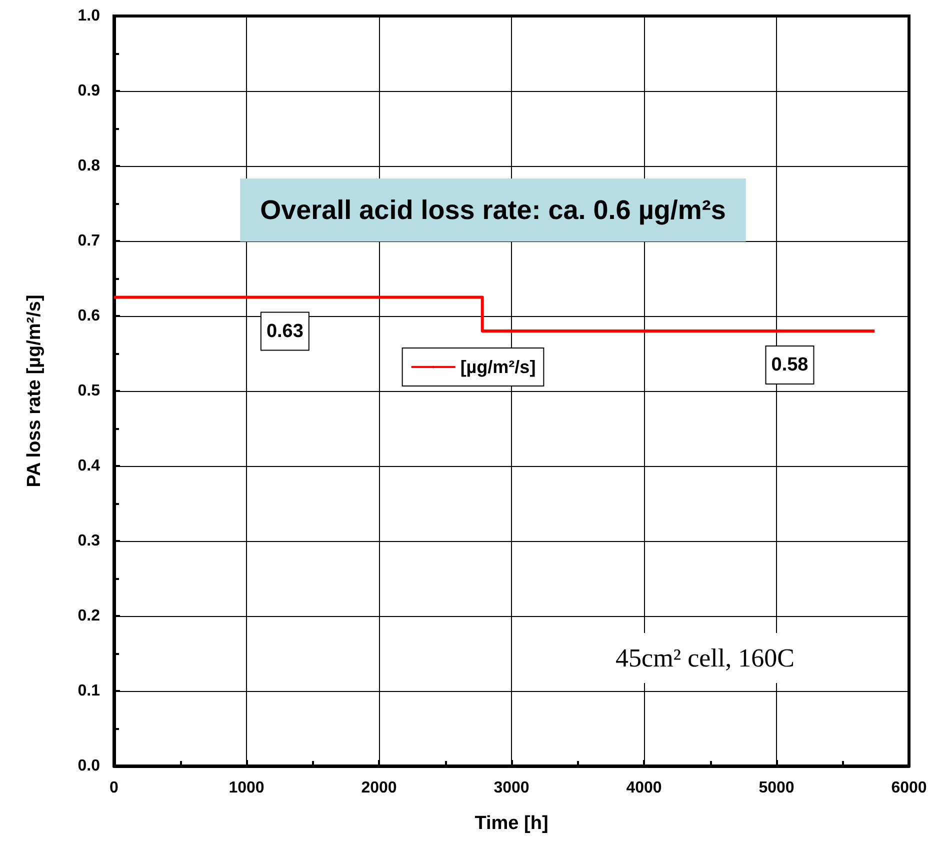 The image size is (946, 866). I want to click on y-tick-label: 0.4, so click(89, 466).